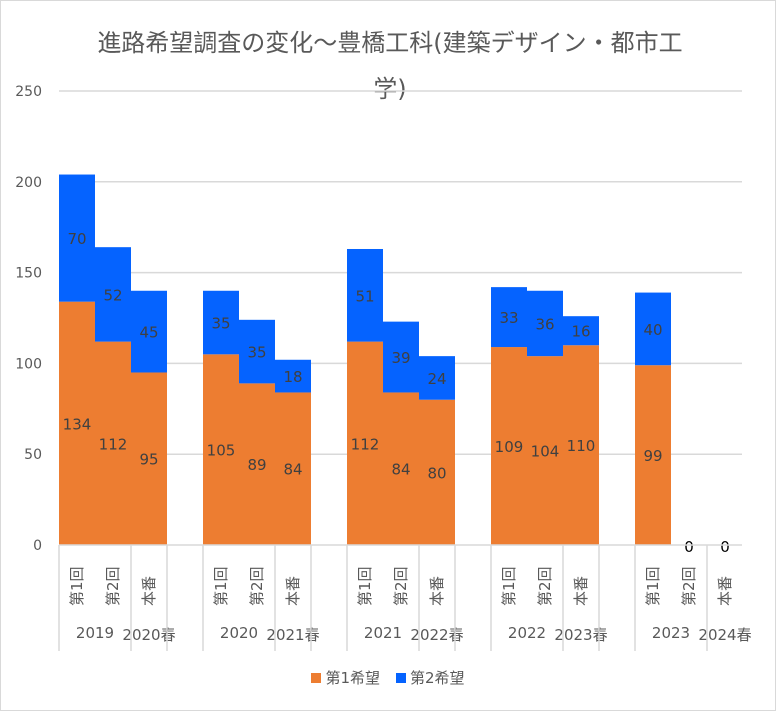 The height and width of the screenshot is (711, 776). I want to click on data-label: 36, so click(544, 324).